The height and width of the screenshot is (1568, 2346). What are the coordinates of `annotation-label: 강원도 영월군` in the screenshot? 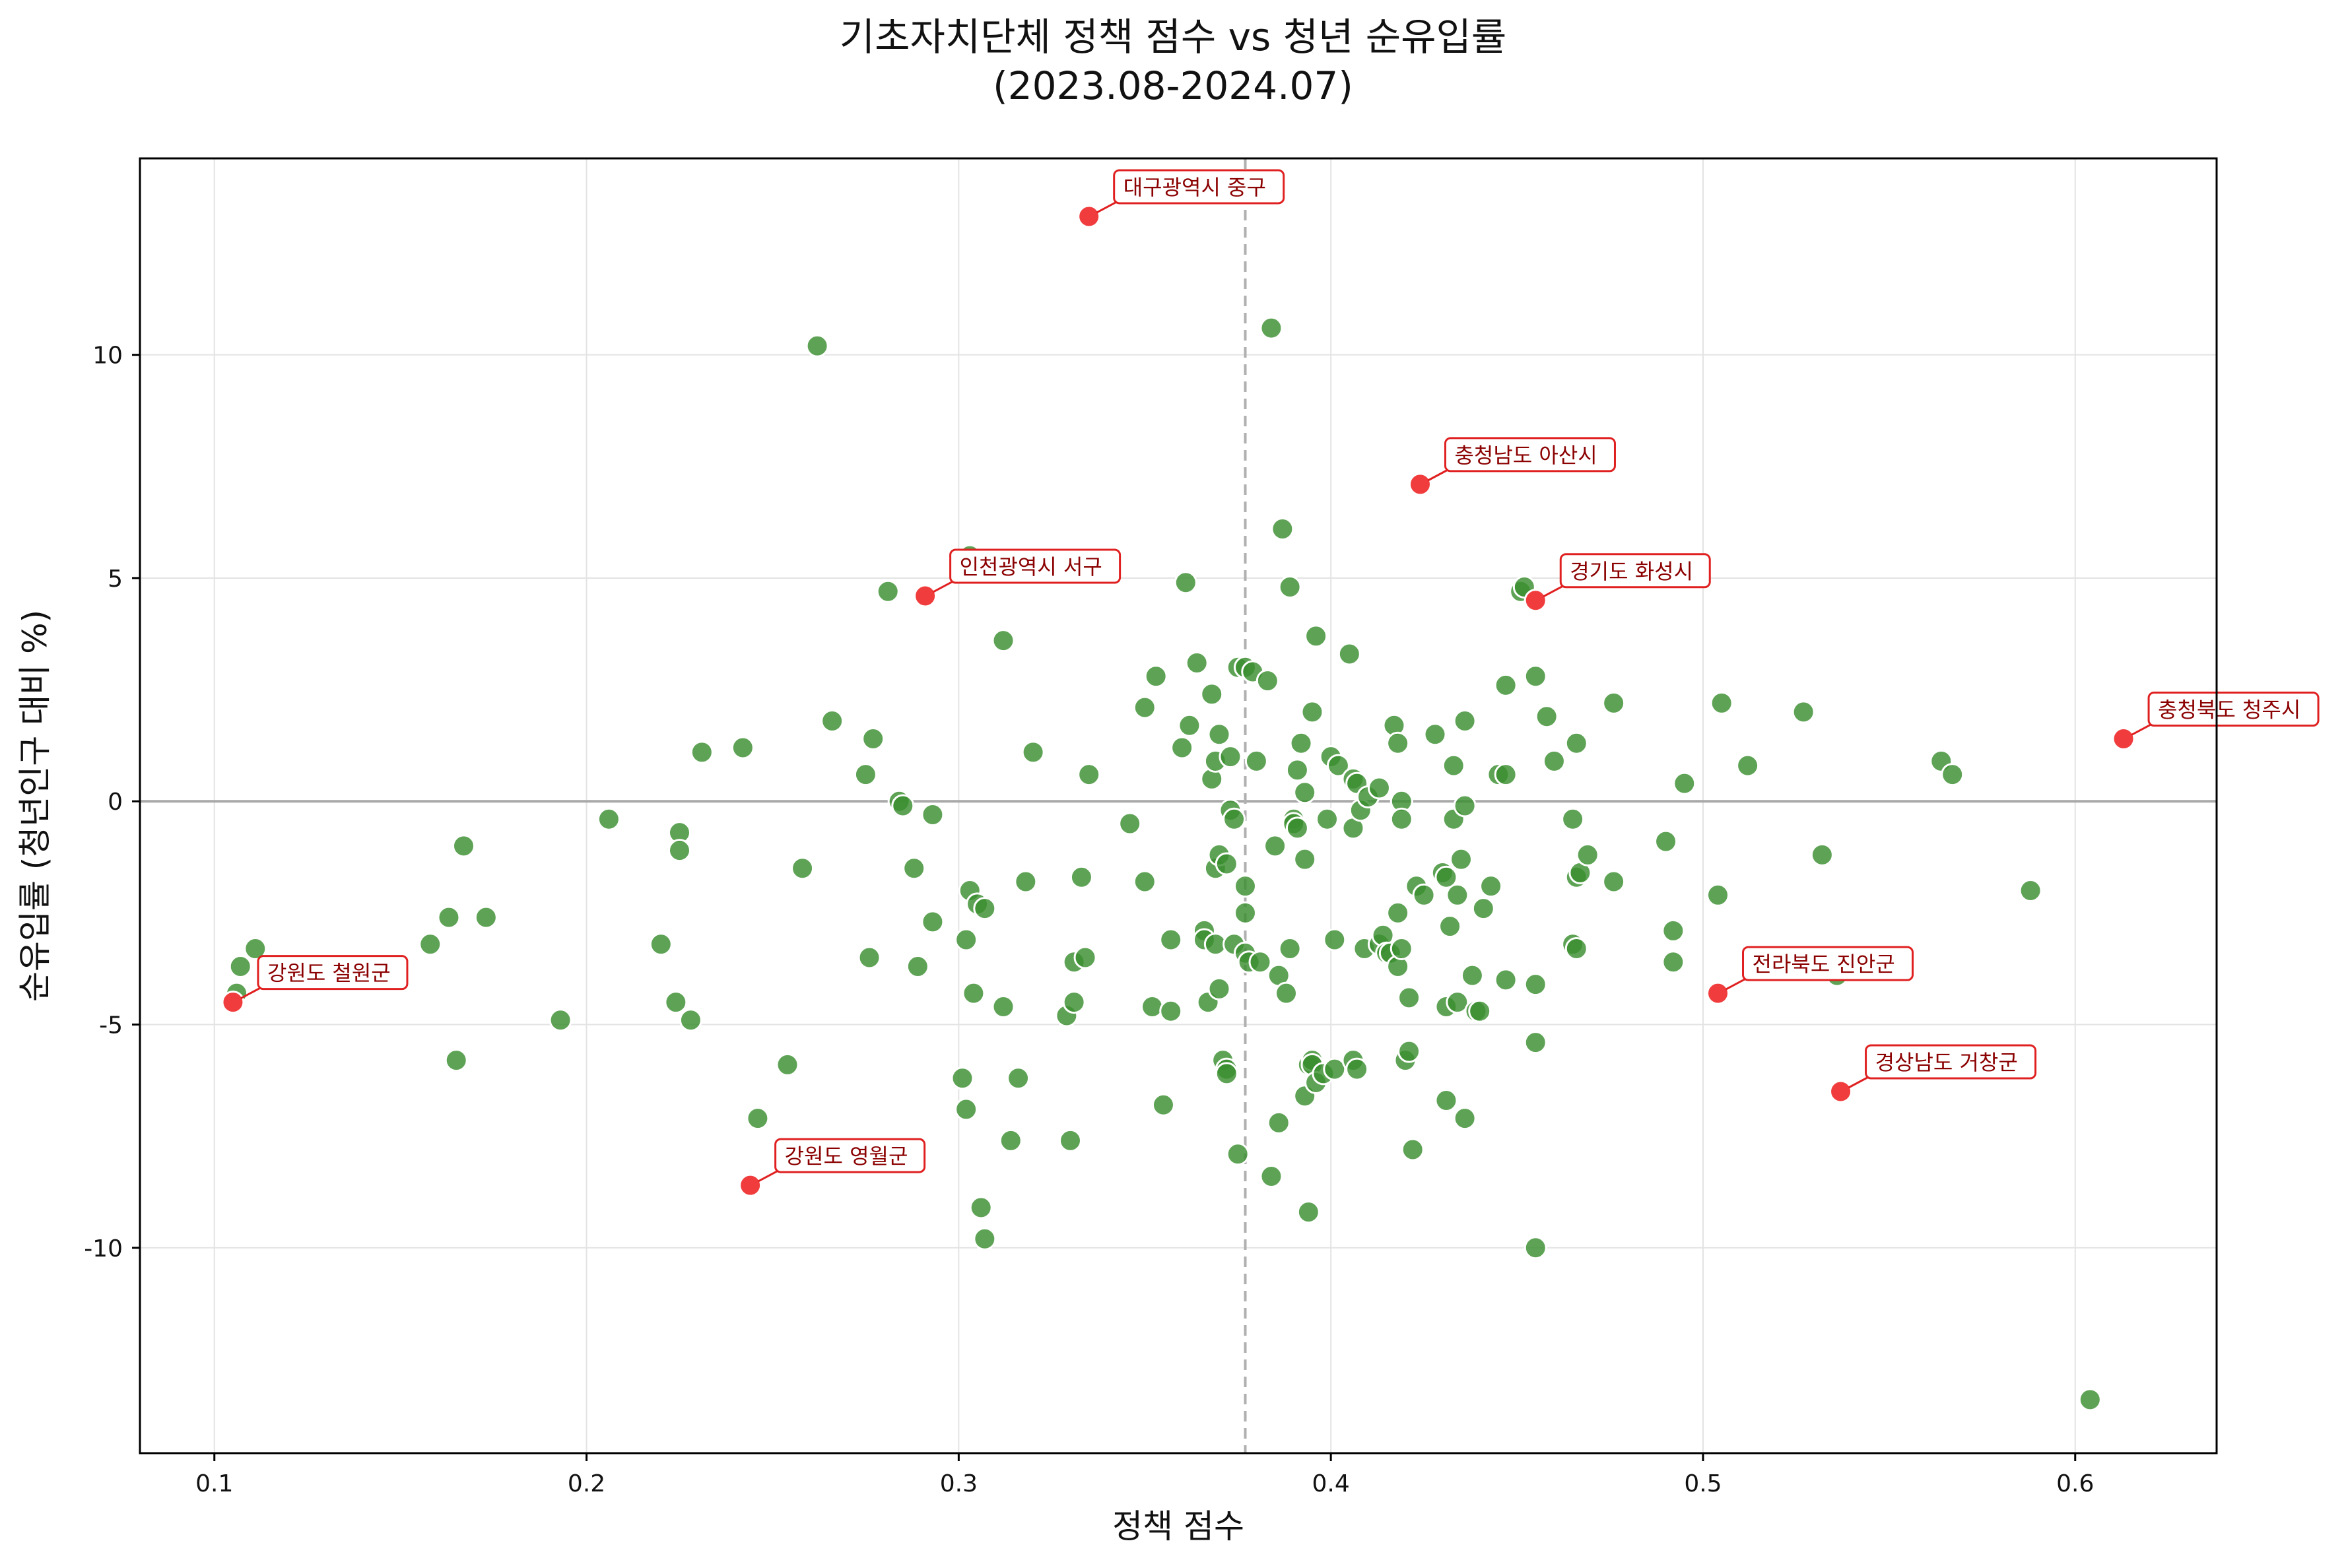 It's located at (847, 1156).